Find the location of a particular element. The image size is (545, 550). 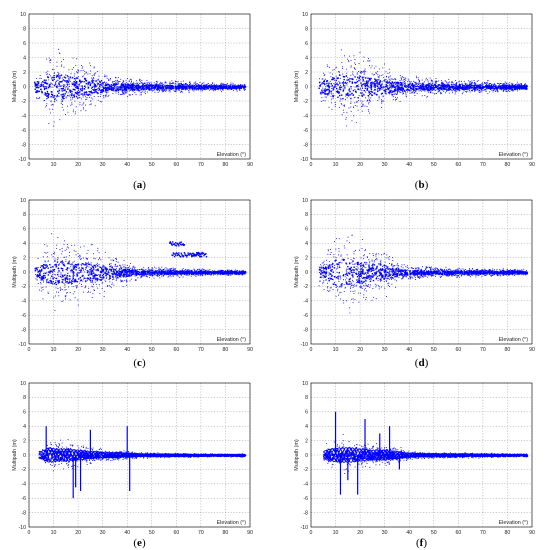

y-tick-label: 4 is located at coordinates (306, 58).